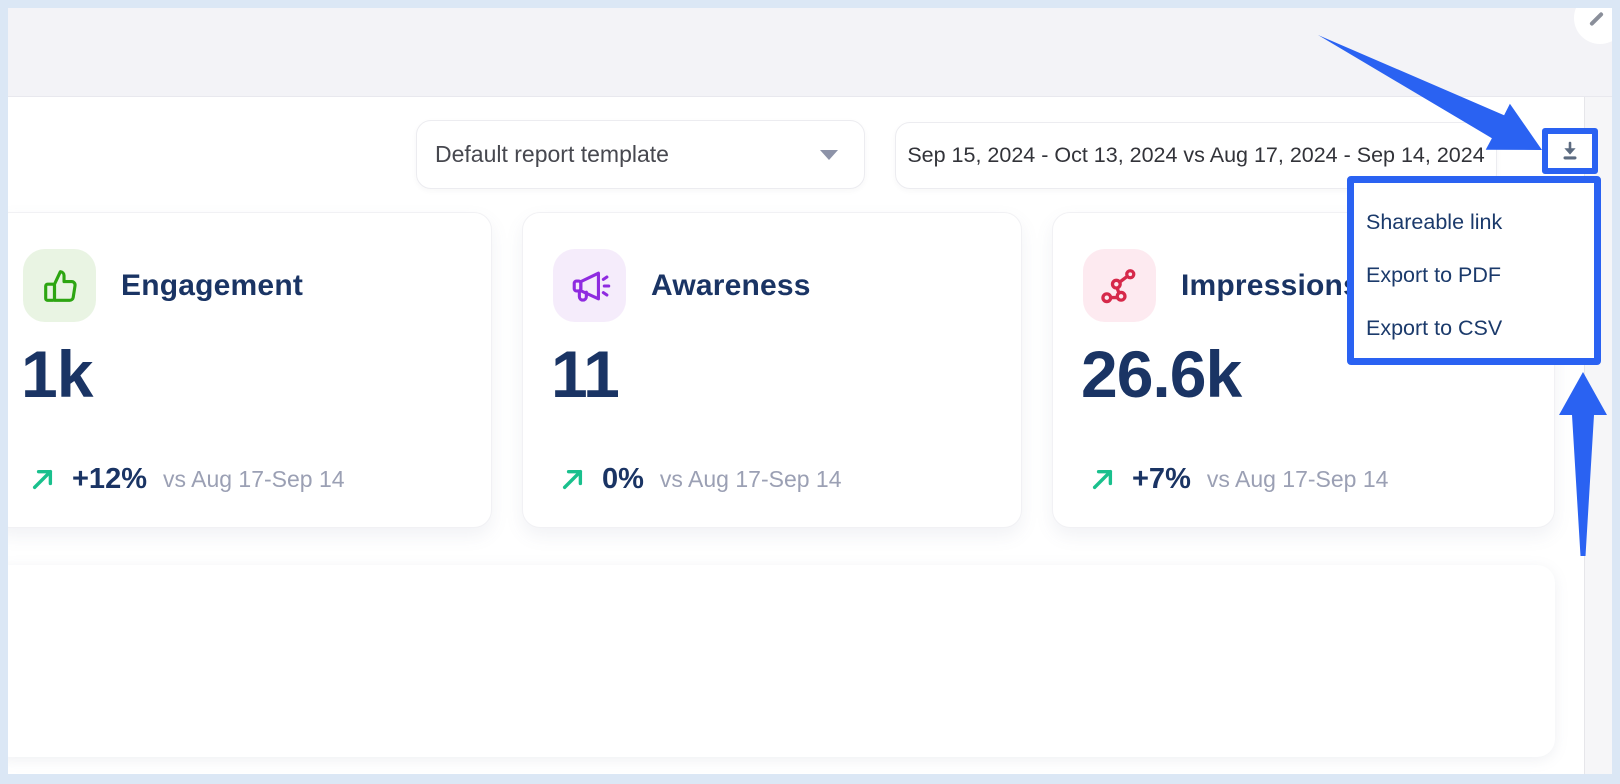 This screenshot has width=1620, height=784. Describe the element at coordinates (810, 52) in the screenshot. I see `top-header-band` at that location.